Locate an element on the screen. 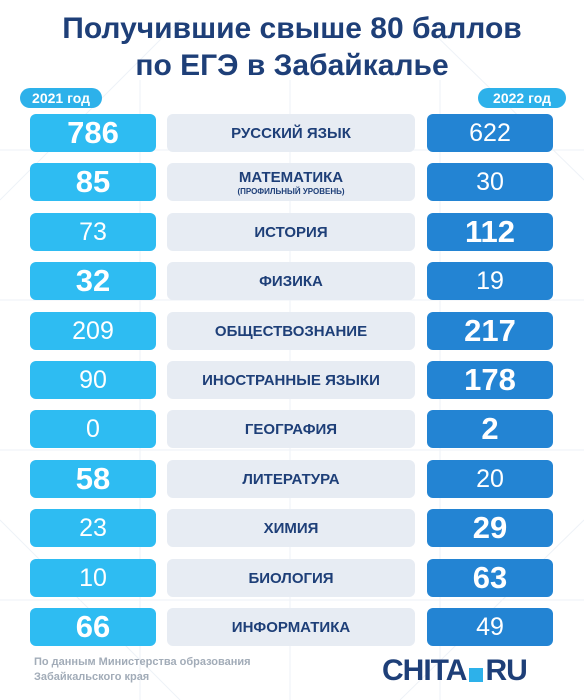  subject-label: ХИМИЯ is located at coordinates (291, 528).